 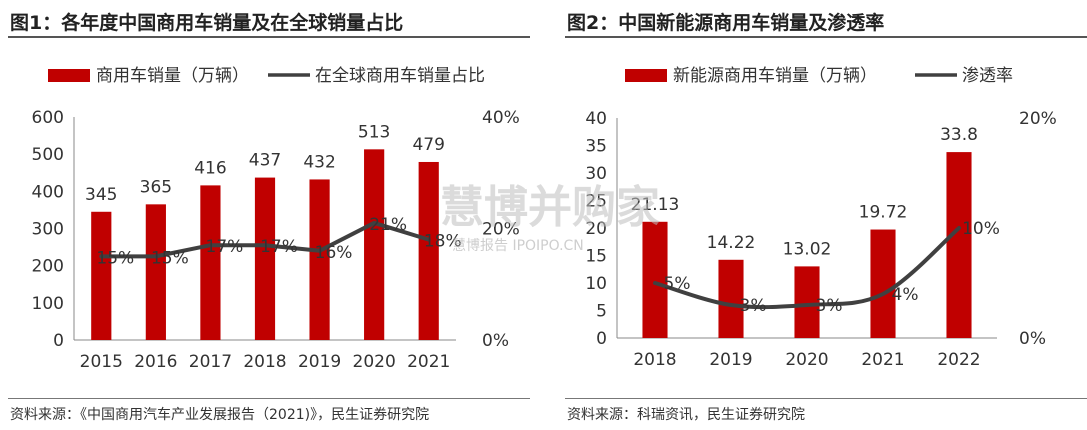 I want to click on bar-value-label: 345, so click(x=101, y=195).